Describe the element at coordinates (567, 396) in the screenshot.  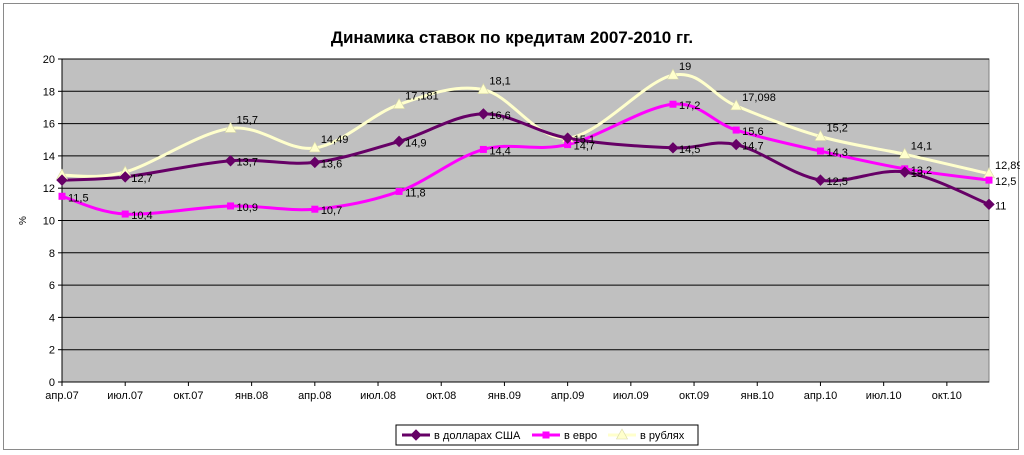
I see `x-tick-label: апр.09` at that location.